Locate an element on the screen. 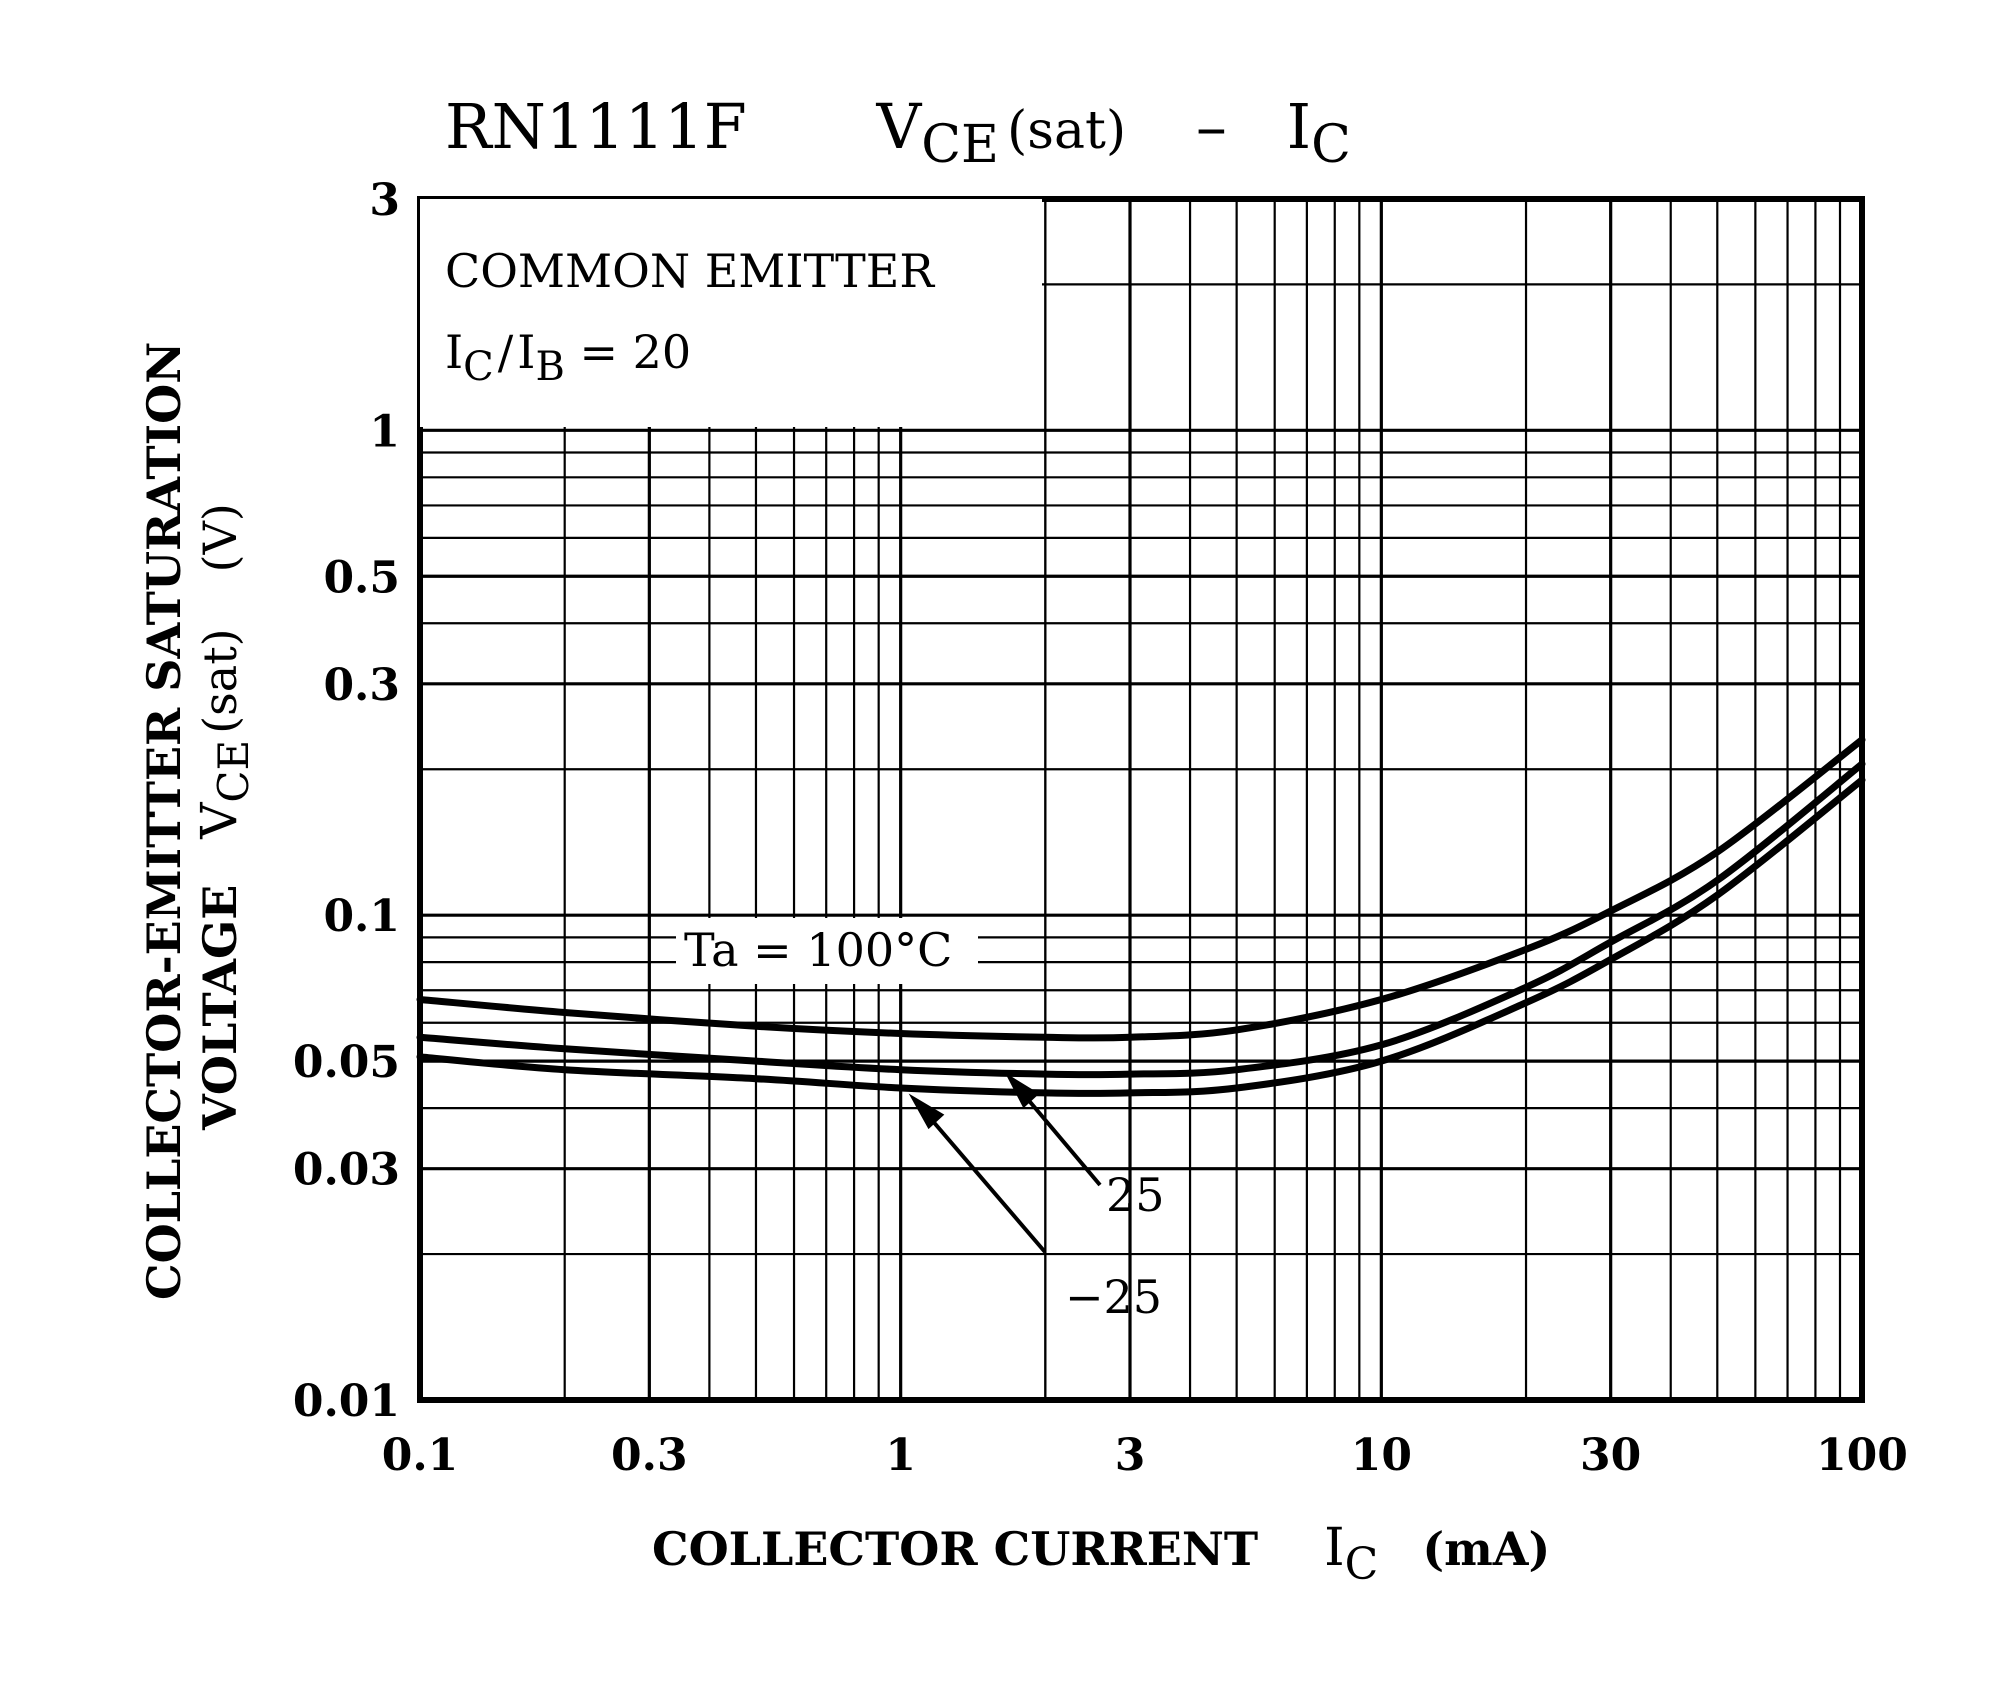 The width and height of the screenshot is (2007, 1683). x-tick-label: 3 is located at coordinates (1130, 1455).